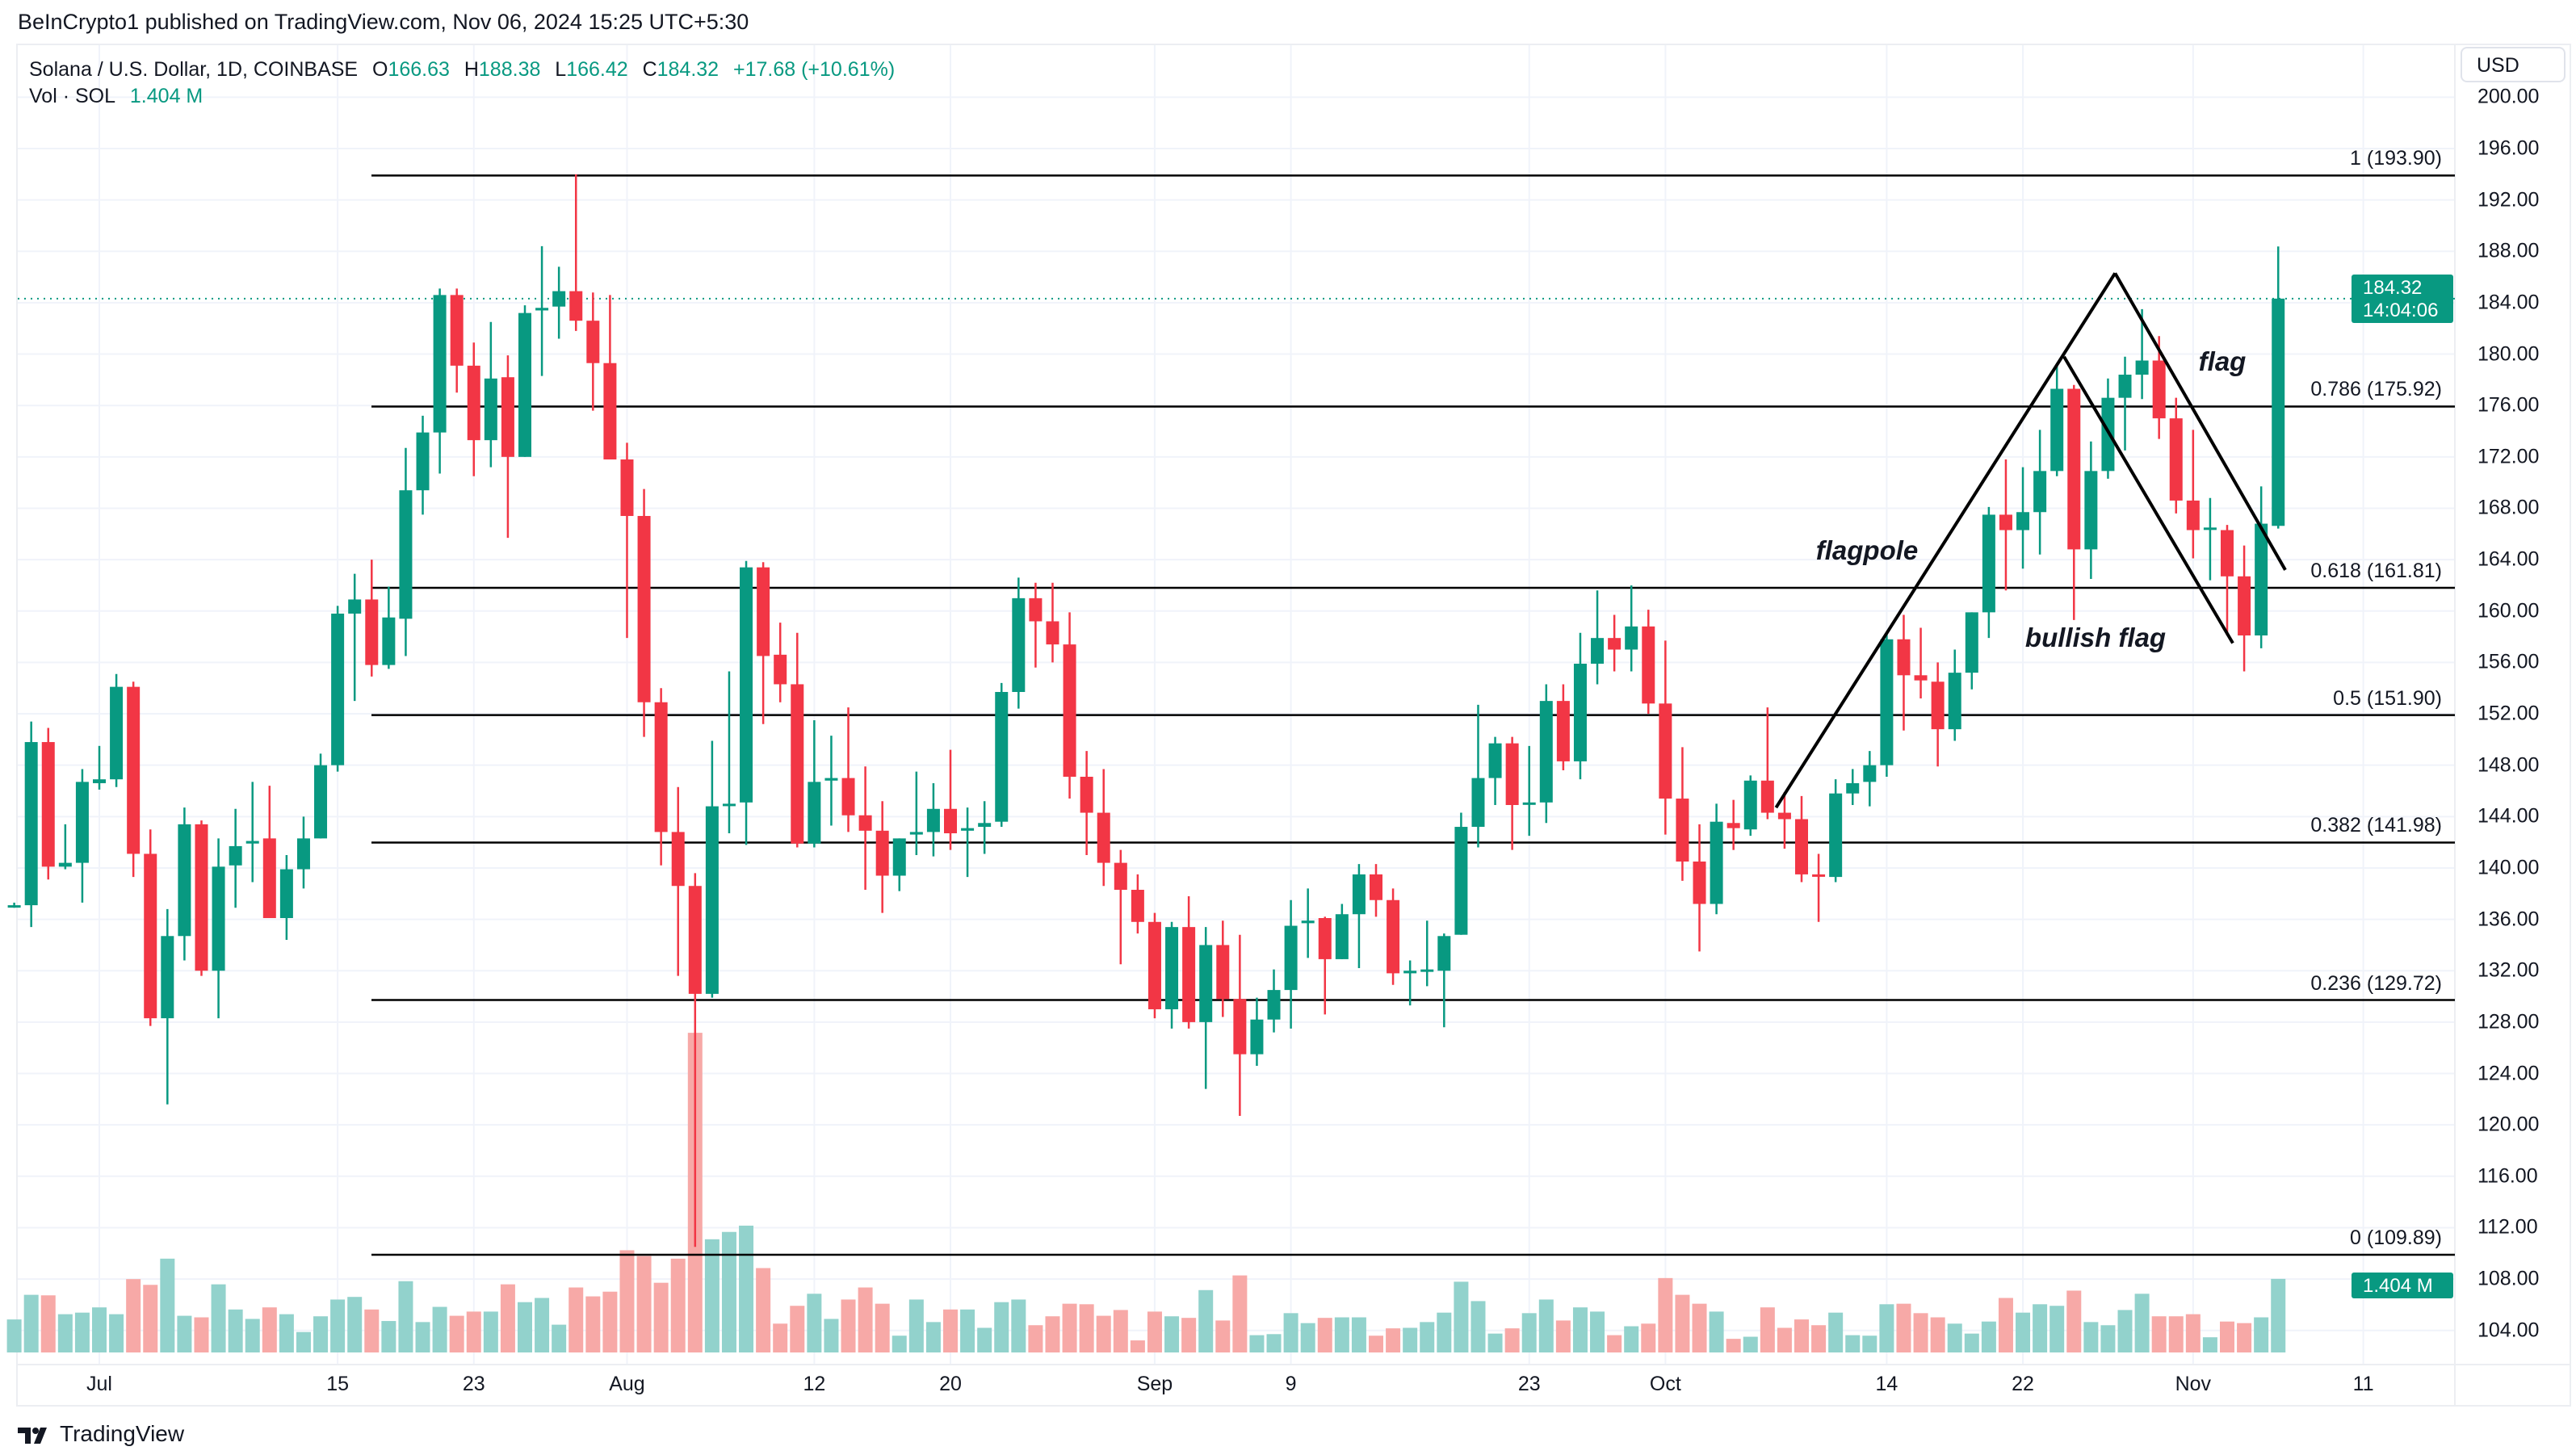 This screenshot has height=1455, width=2576. Describe the element at coordinates (2513, 64) in the screenshot. I see `currency-button: USD` at that location.